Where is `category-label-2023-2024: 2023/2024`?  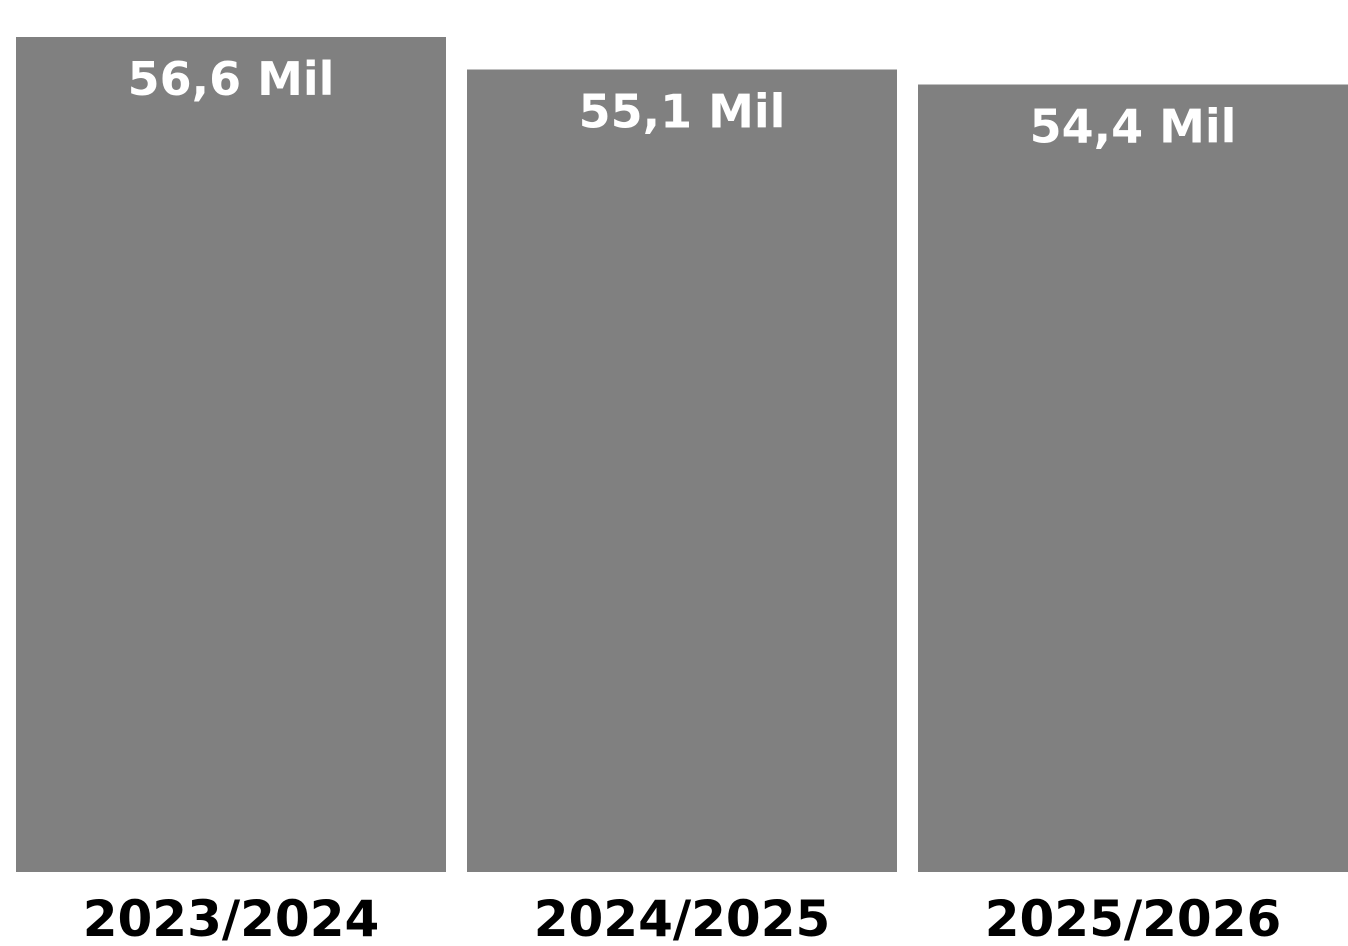
category-label-2023-2024: 2023/2024 is located at coordinates (231, 918).